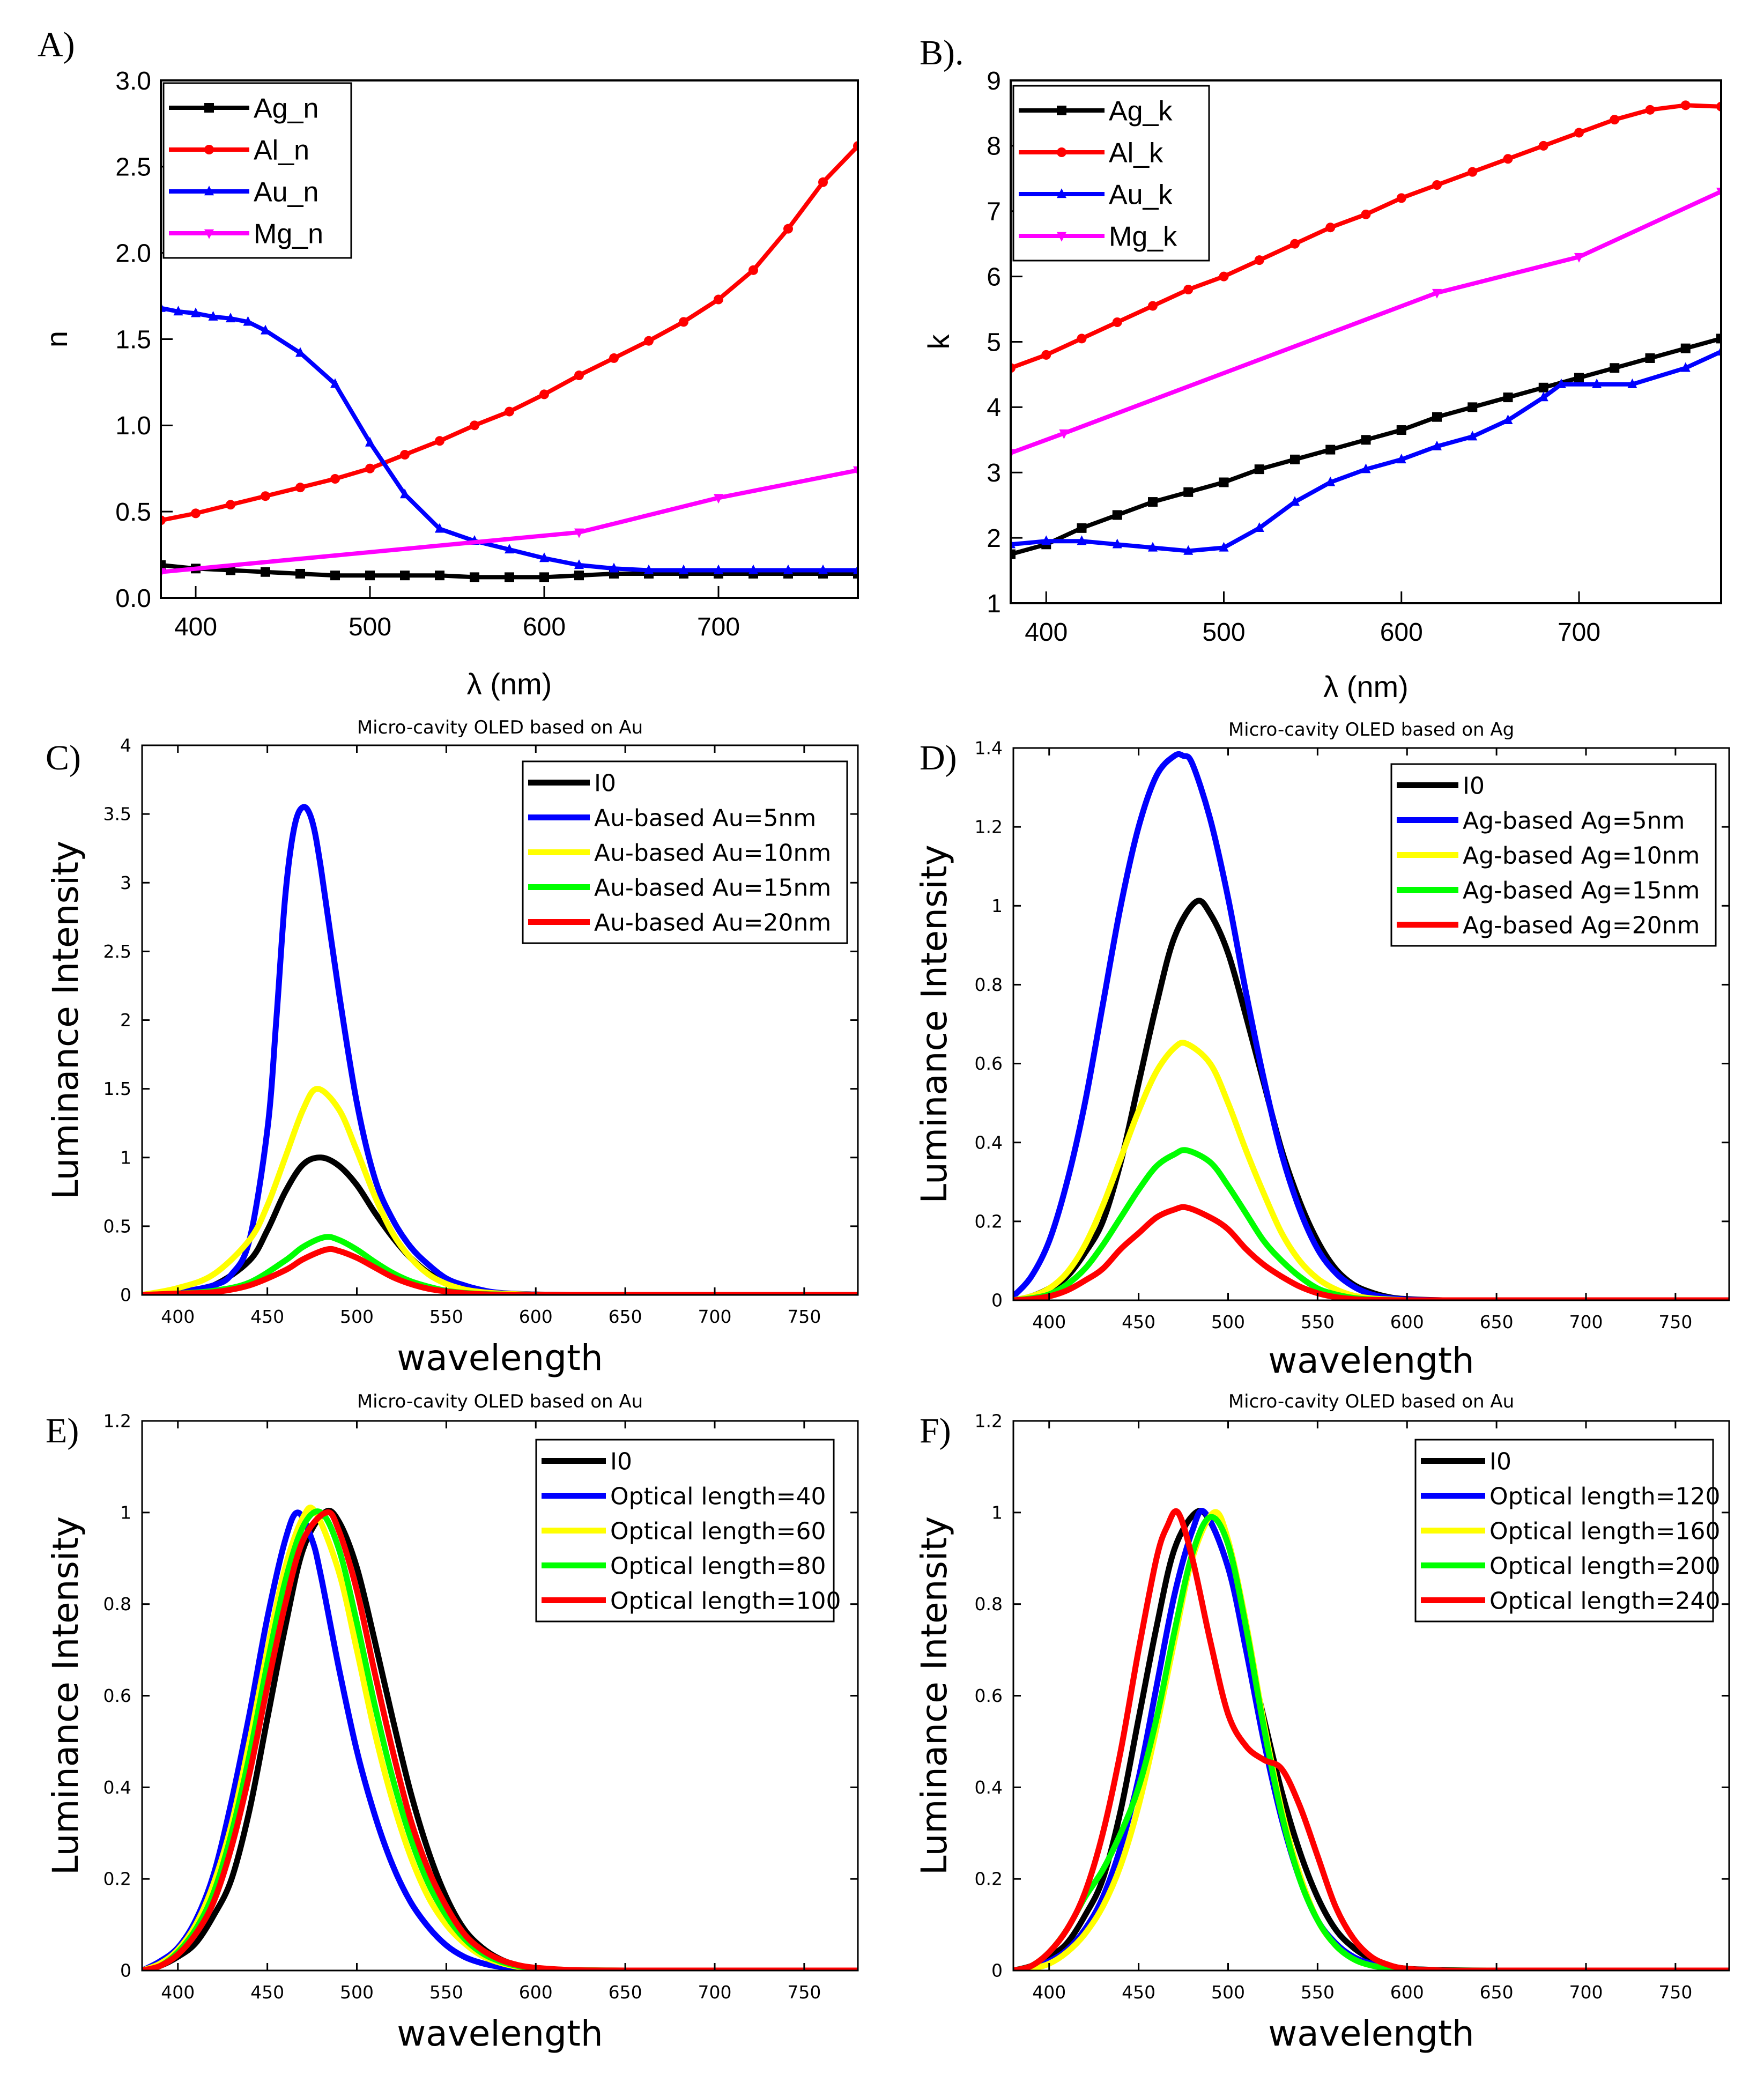 This screenshot has width=1764, height=2074. Describe the element at coordinates (705, 818) in the screenshot. I see `legend-label-au-based-au-5nm: Au-based Au=5nm` at that location.